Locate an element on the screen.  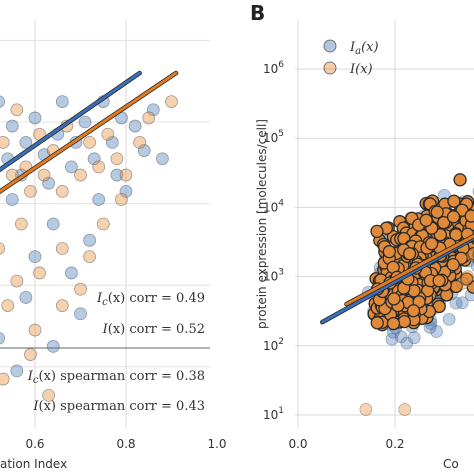
panel-b-x-tick-label: 0.0 is located at coordinates (297, 444).